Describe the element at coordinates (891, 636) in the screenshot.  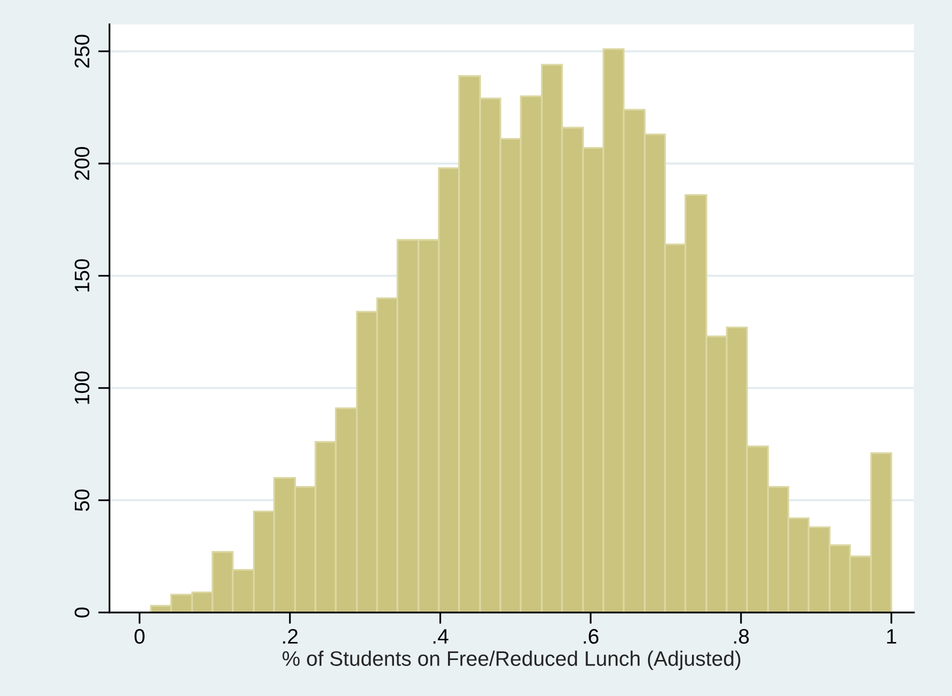
I see `x-tick-label: 1` at that location.